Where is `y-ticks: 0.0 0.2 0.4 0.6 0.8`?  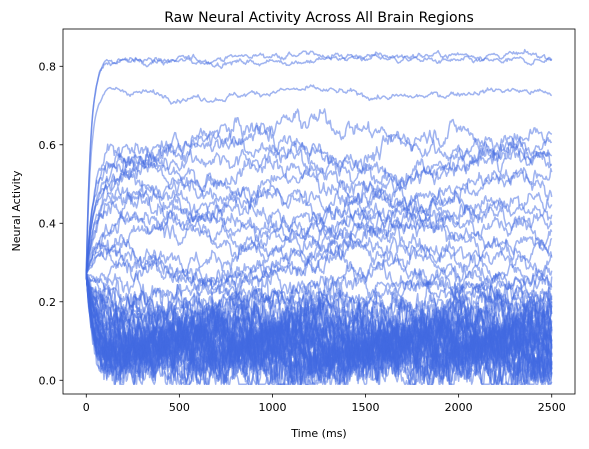 y-ticks: 0.0 0.2 0.4 0.6 0.8 is located at coordinates (51, 223).